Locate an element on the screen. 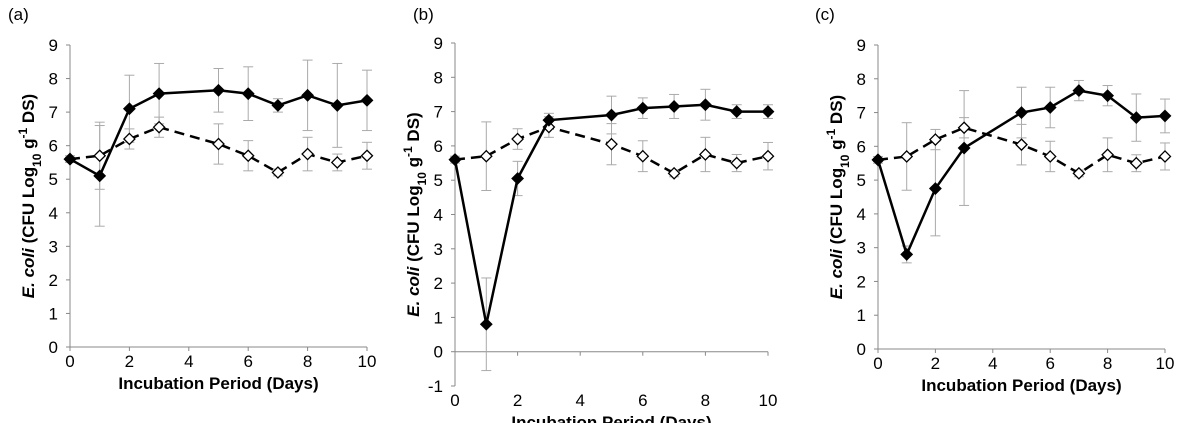  y-tick-label: 0 is located at coordinates (861, 349).